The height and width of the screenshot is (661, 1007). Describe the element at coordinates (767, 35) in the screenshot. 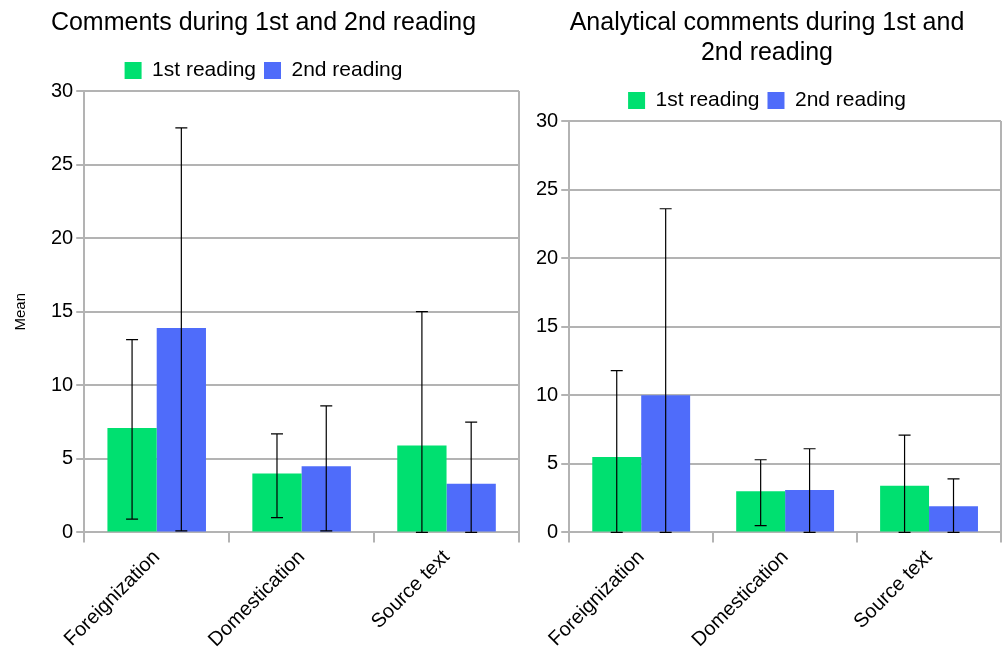

I see `chart-title: Analytical comments during 1st and 2nd reading` at that location.